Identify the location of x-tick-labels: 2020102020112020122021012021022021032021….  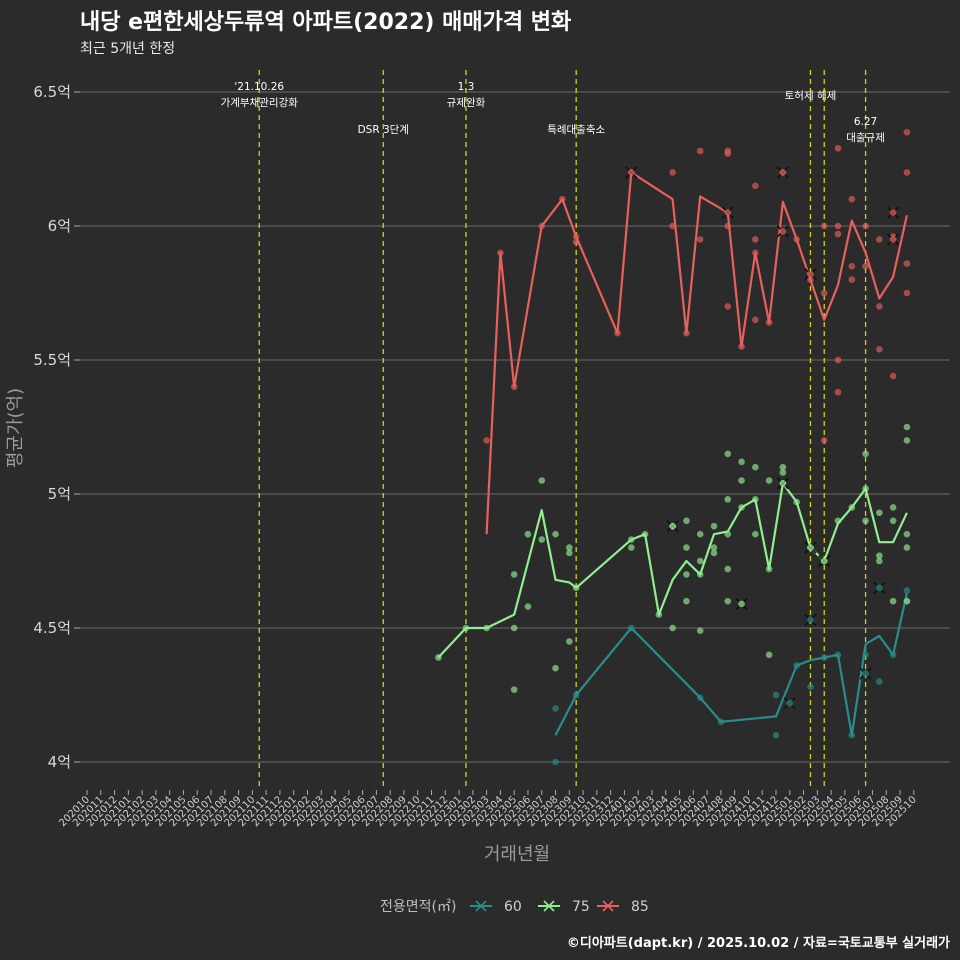
(488, 809).